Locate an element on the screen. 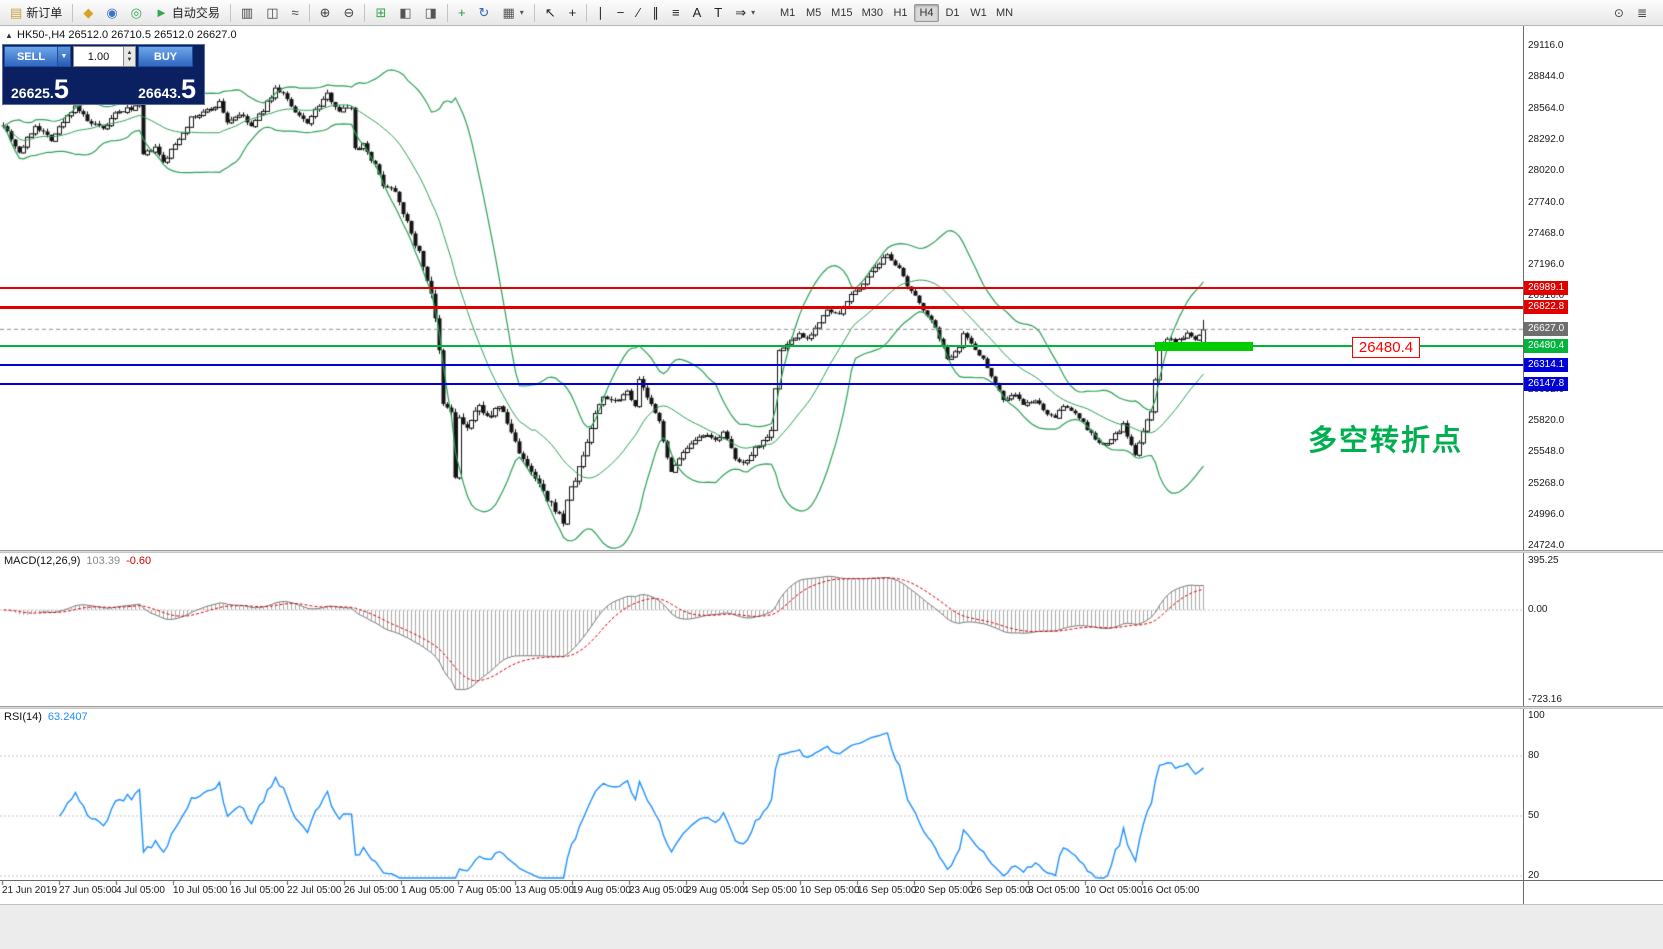  tile-windows-icon: ⊞ is located at coordinates (380, 13).